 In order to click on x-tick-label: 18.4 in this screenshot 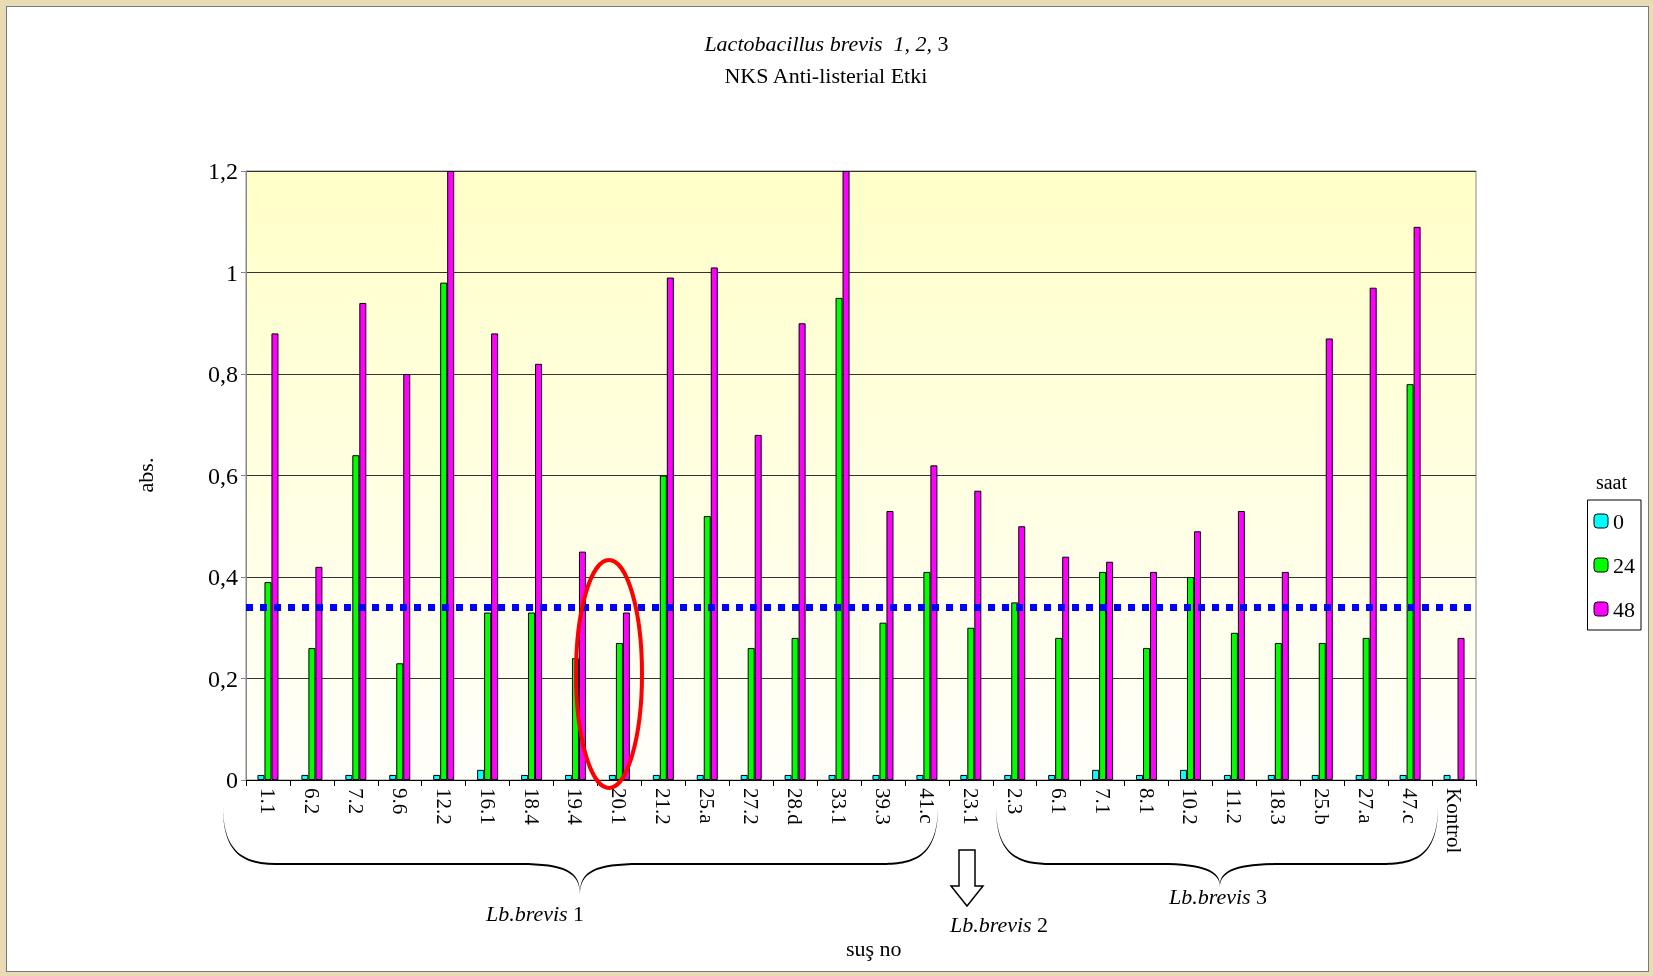, I will do `click(531, 807)`.